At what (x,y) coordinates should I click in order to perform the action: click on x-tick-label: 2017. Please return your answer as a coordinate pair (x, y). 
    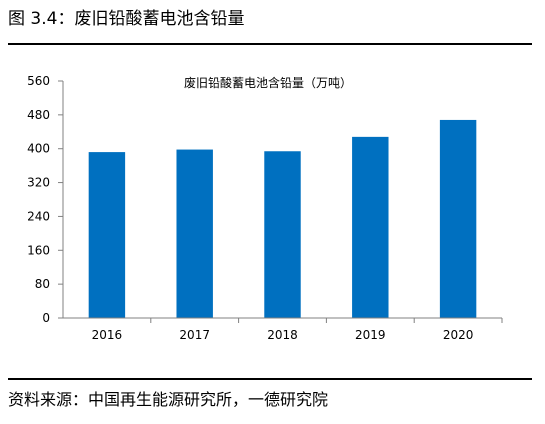
    Looking at the image, I should click on (194, 335).